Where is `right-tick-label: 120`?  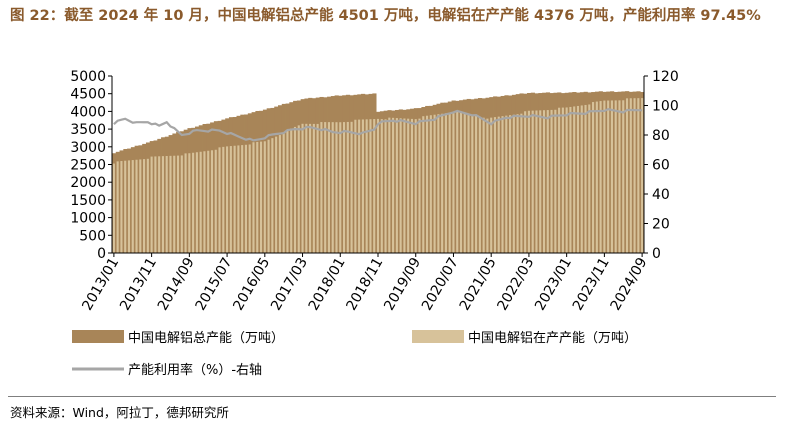
right-tick-label: 120 is located at coordinates (665, 77).